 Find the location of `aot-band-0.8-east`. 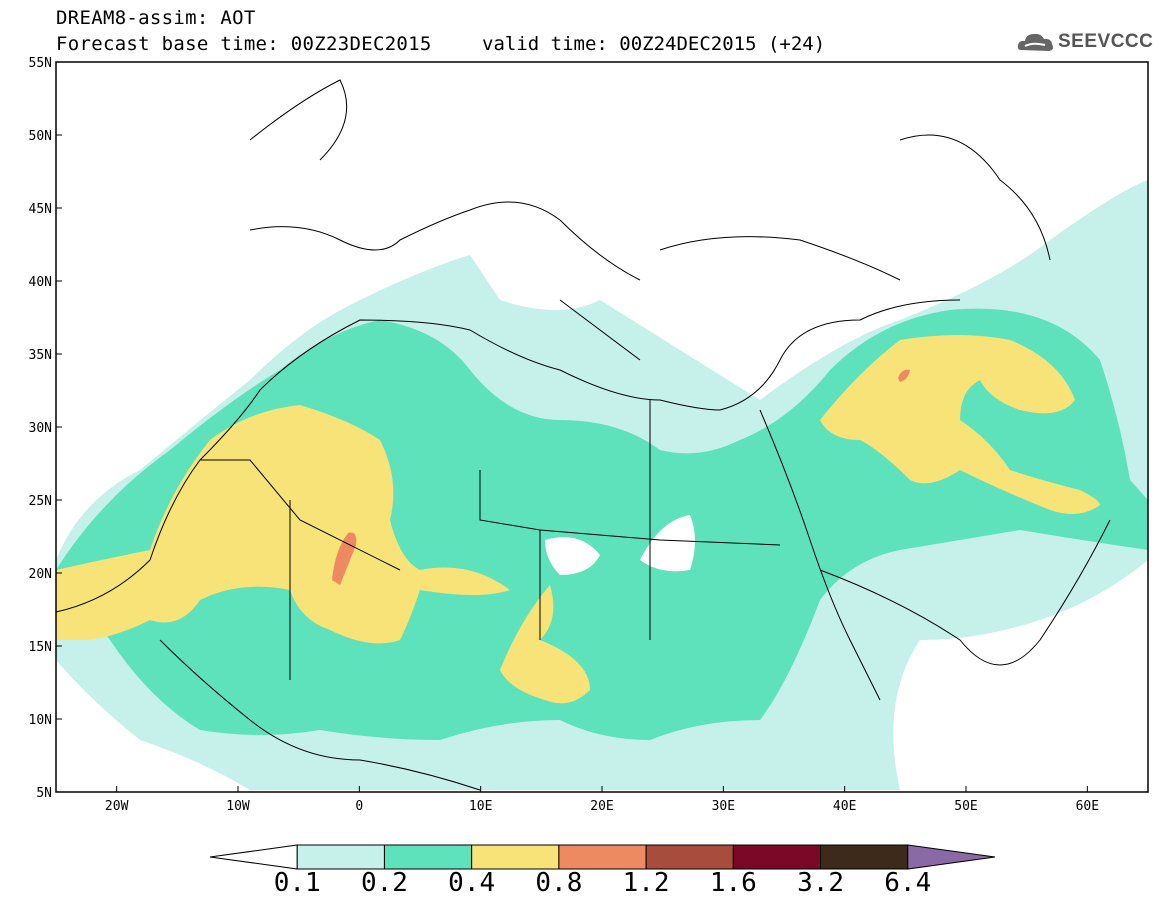

aot-band-0.8-east is located at coordinates (904, 375).